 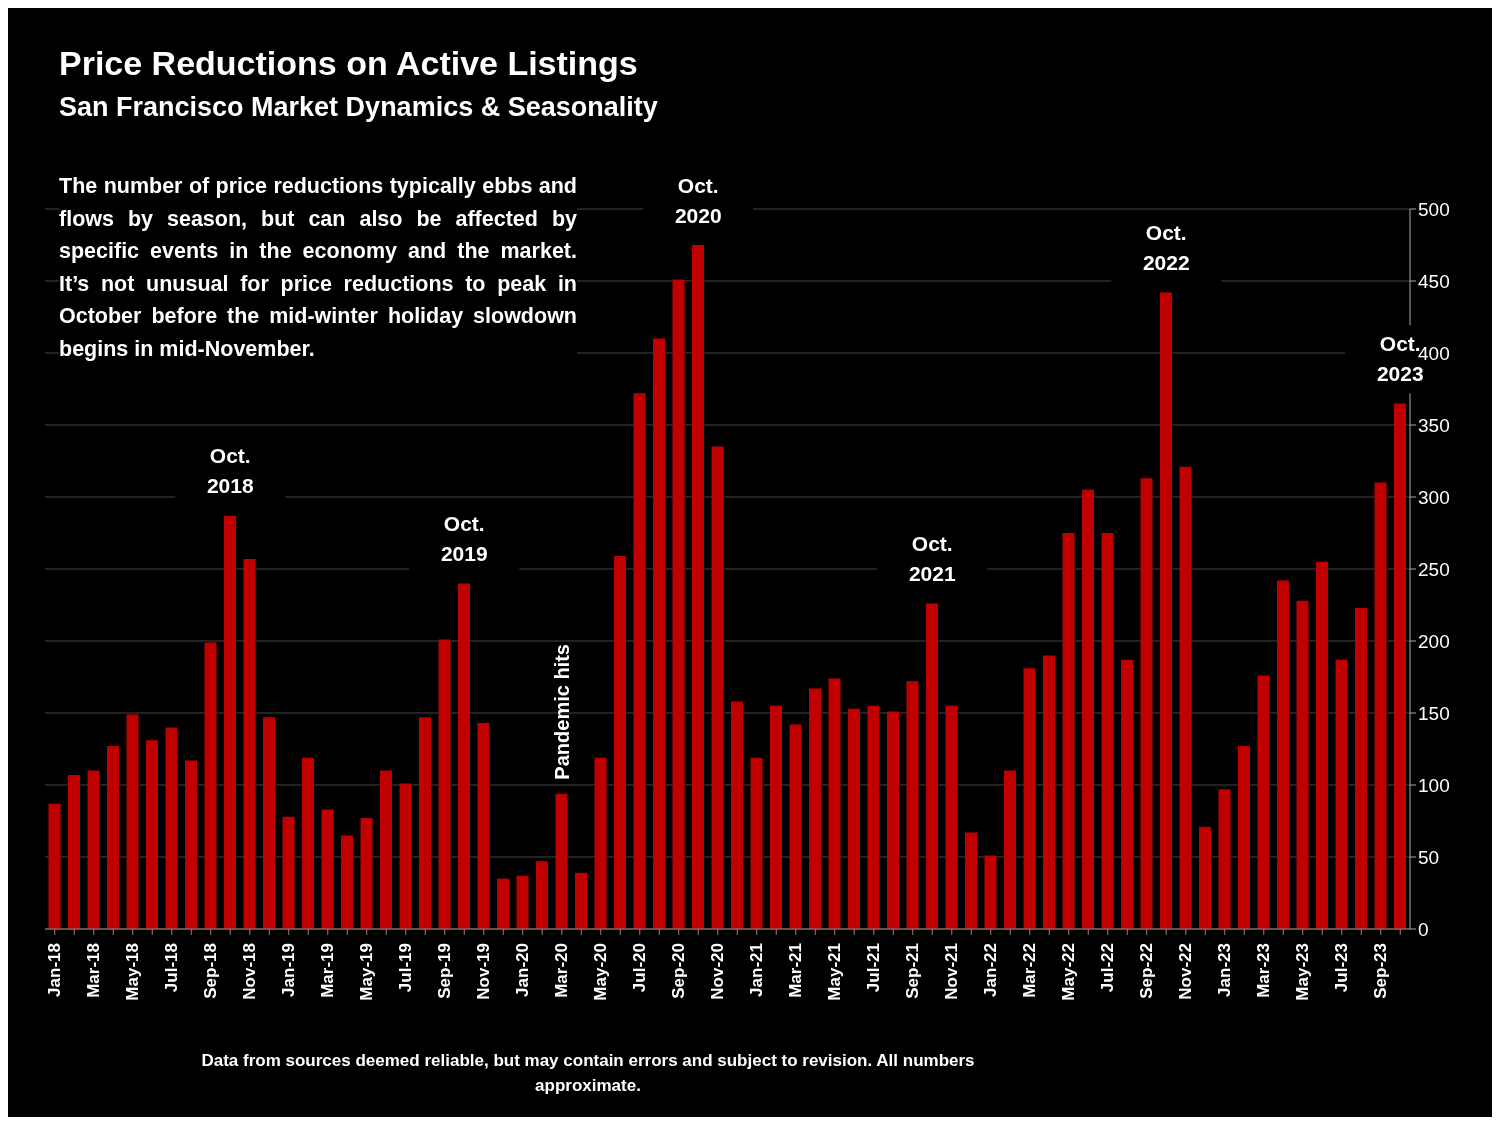 I want to click on y-tick-label: 250, so click(x=1434, y=569).